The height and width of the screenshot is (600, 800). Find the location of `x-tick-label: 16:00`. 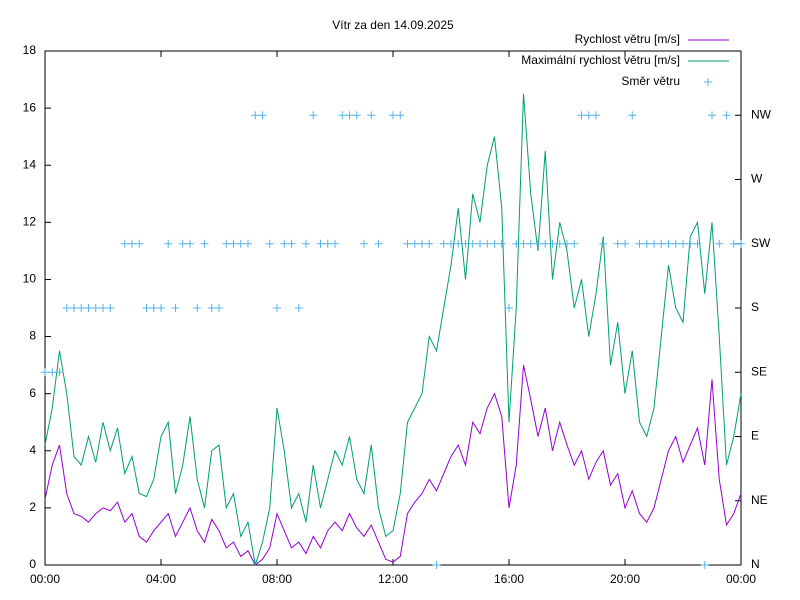

x-tick-label: 16:00 is located at coordinates (509, 579).